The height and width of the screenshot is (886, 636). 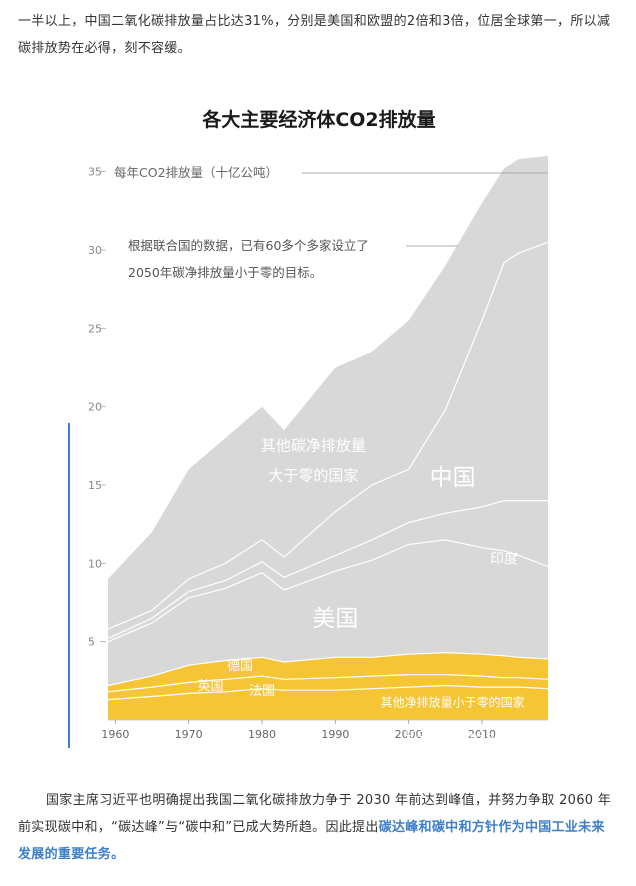 I want to click on area-european-and-negative, so click(x=328, y=686).